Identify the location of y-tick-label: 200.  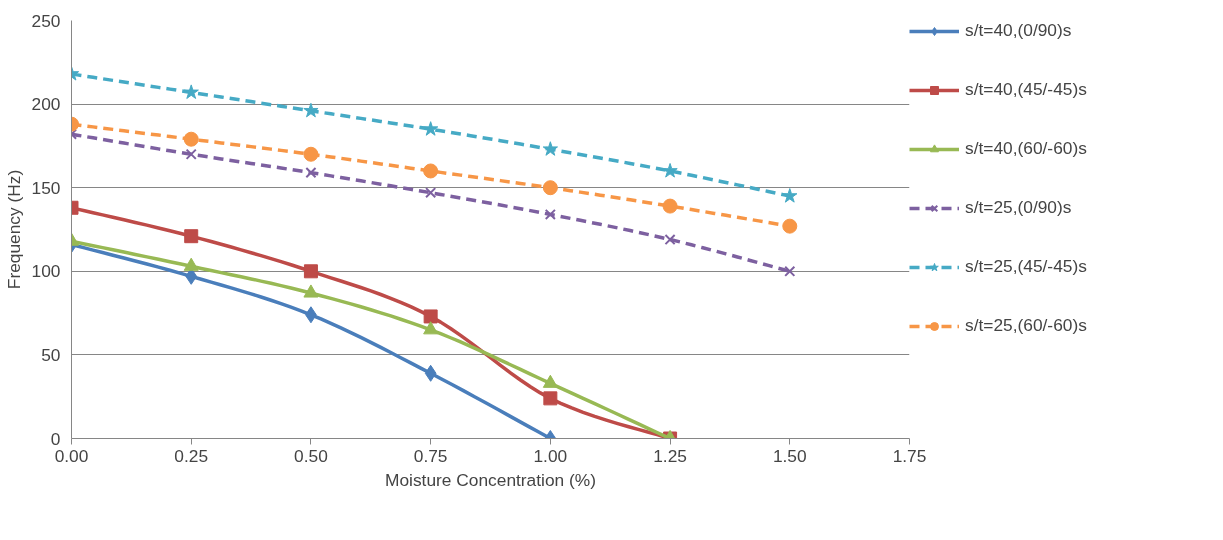
(46, 104).